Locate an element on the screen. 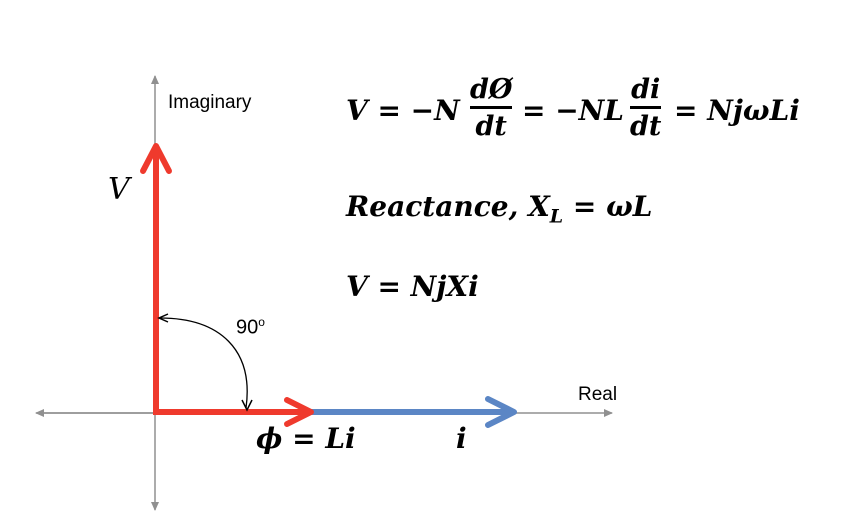  fraction-2-bar is located at coordinates (646, 107).